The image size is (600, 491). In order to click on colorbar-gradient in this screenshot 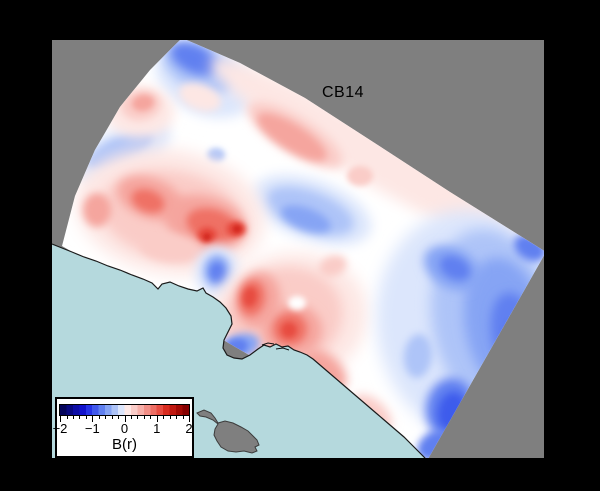, I will do `click(124, 410)`.